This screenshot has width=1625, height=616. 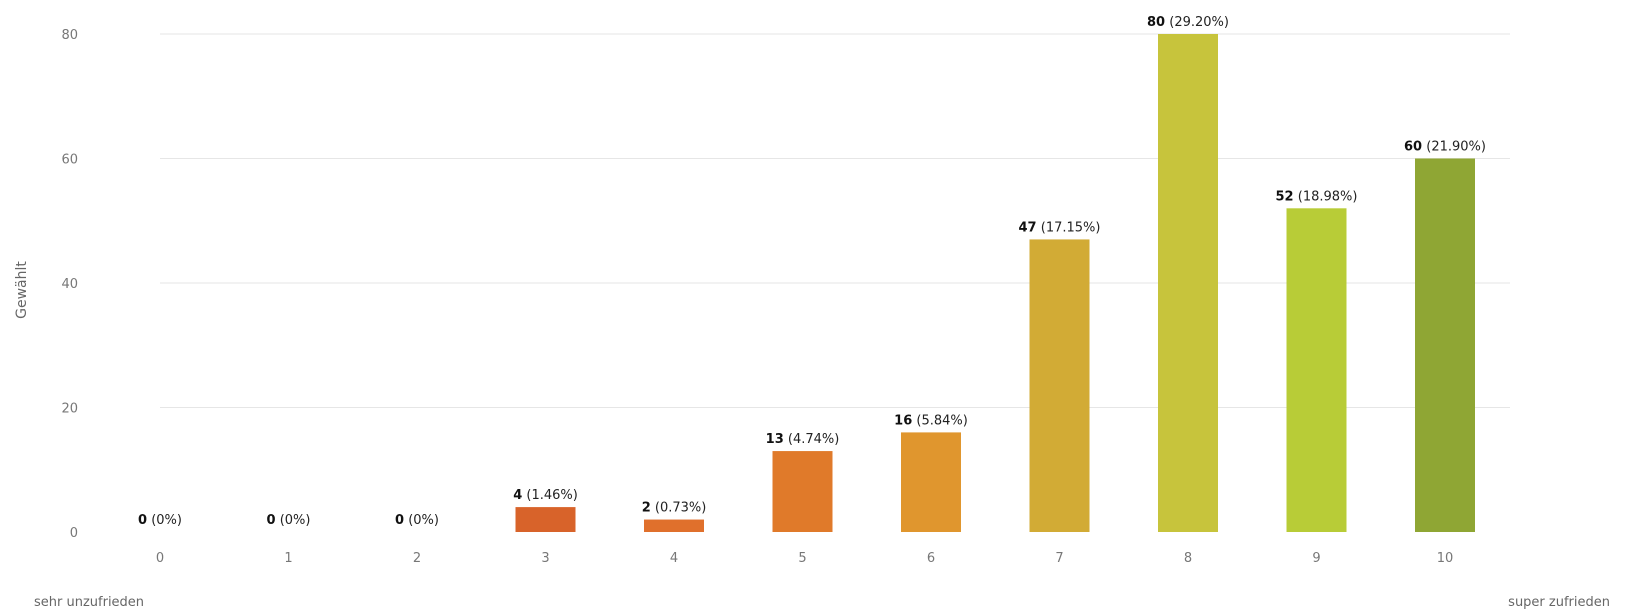 What do you see at coordinates (931, 558) in the screenshot?
I see `x-tick-label: 6` at bounding box center [931, 558].